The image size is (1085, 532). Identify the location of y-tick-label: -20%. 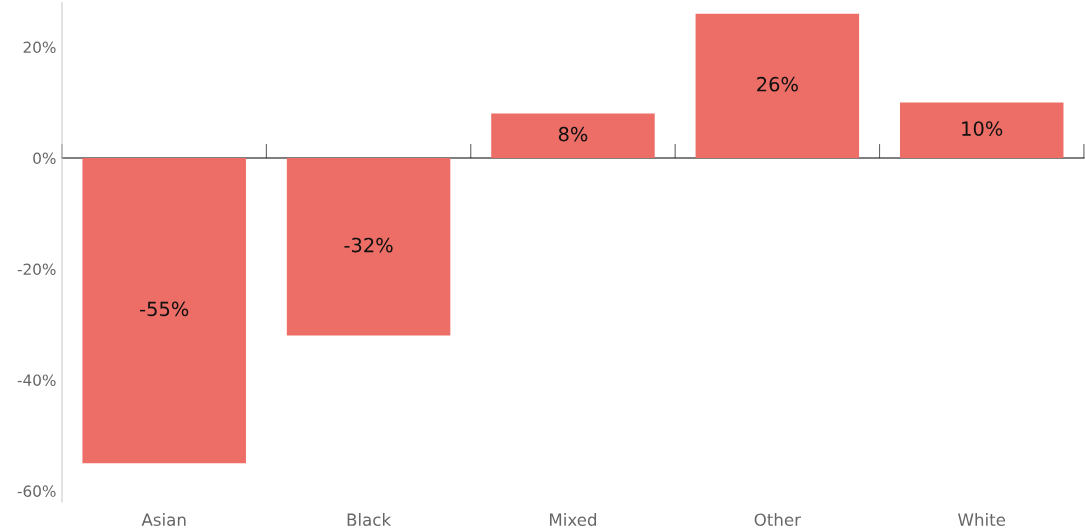
(36, 269).